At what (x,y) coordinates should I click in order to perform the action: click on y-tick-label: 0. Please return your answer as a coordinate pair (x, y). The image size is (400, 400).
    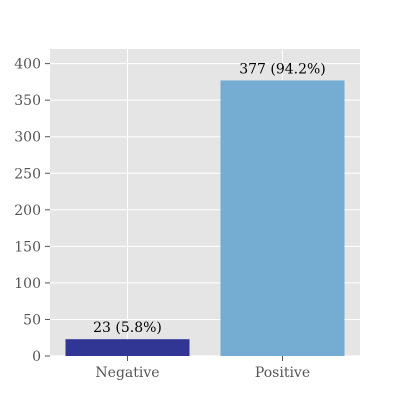
    Looking at the image, I should click on (36, 357).